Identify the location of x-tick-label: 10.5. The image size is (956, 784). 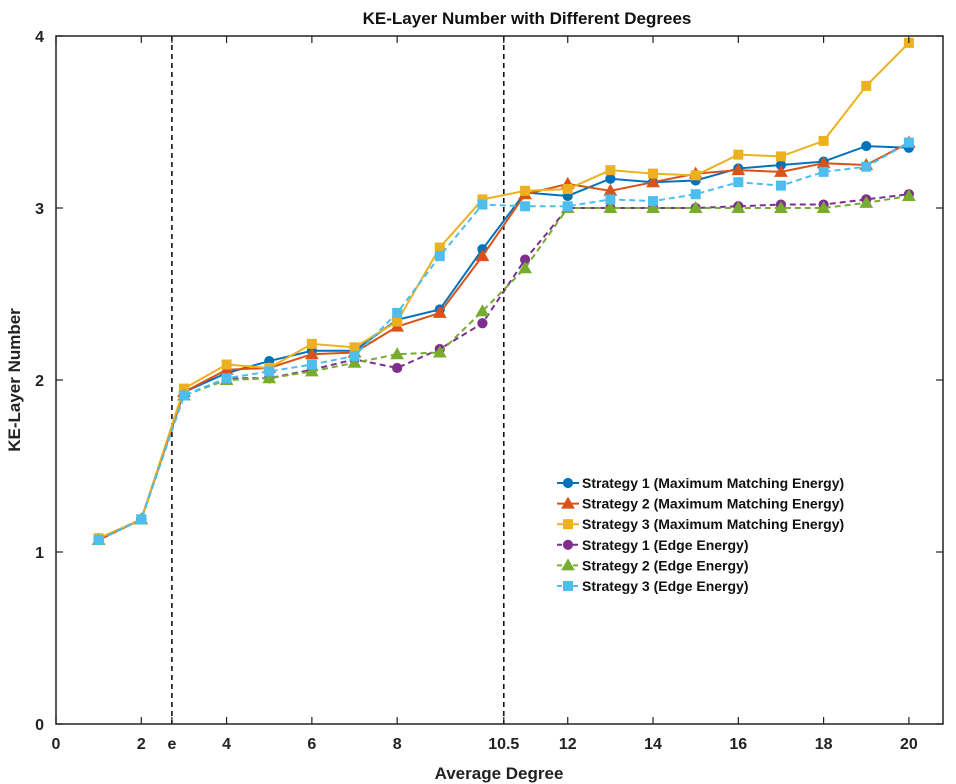
(503, 744).